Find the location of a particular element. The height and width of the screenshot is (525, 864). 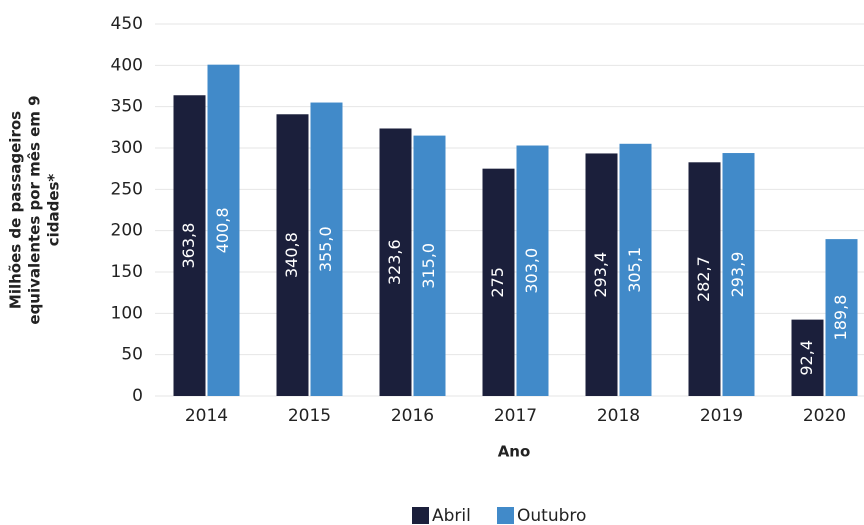

y-tick-label: 200 is located at coordinates (127, 231).